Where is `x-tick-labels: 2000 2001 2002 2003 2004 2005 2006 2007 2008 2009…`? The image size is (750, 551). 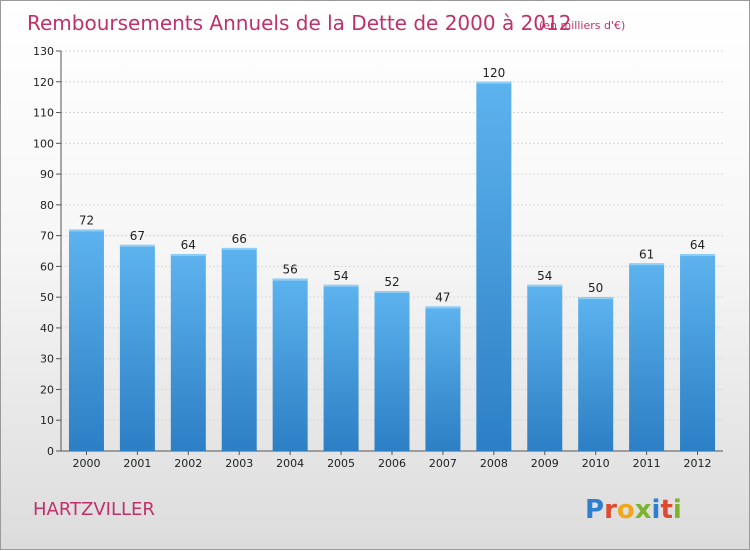 x-tick-labels: 2000 2001 2002 2003 2004 2005 2006 2007 2008 2009… is located at coordinates (391, 463).